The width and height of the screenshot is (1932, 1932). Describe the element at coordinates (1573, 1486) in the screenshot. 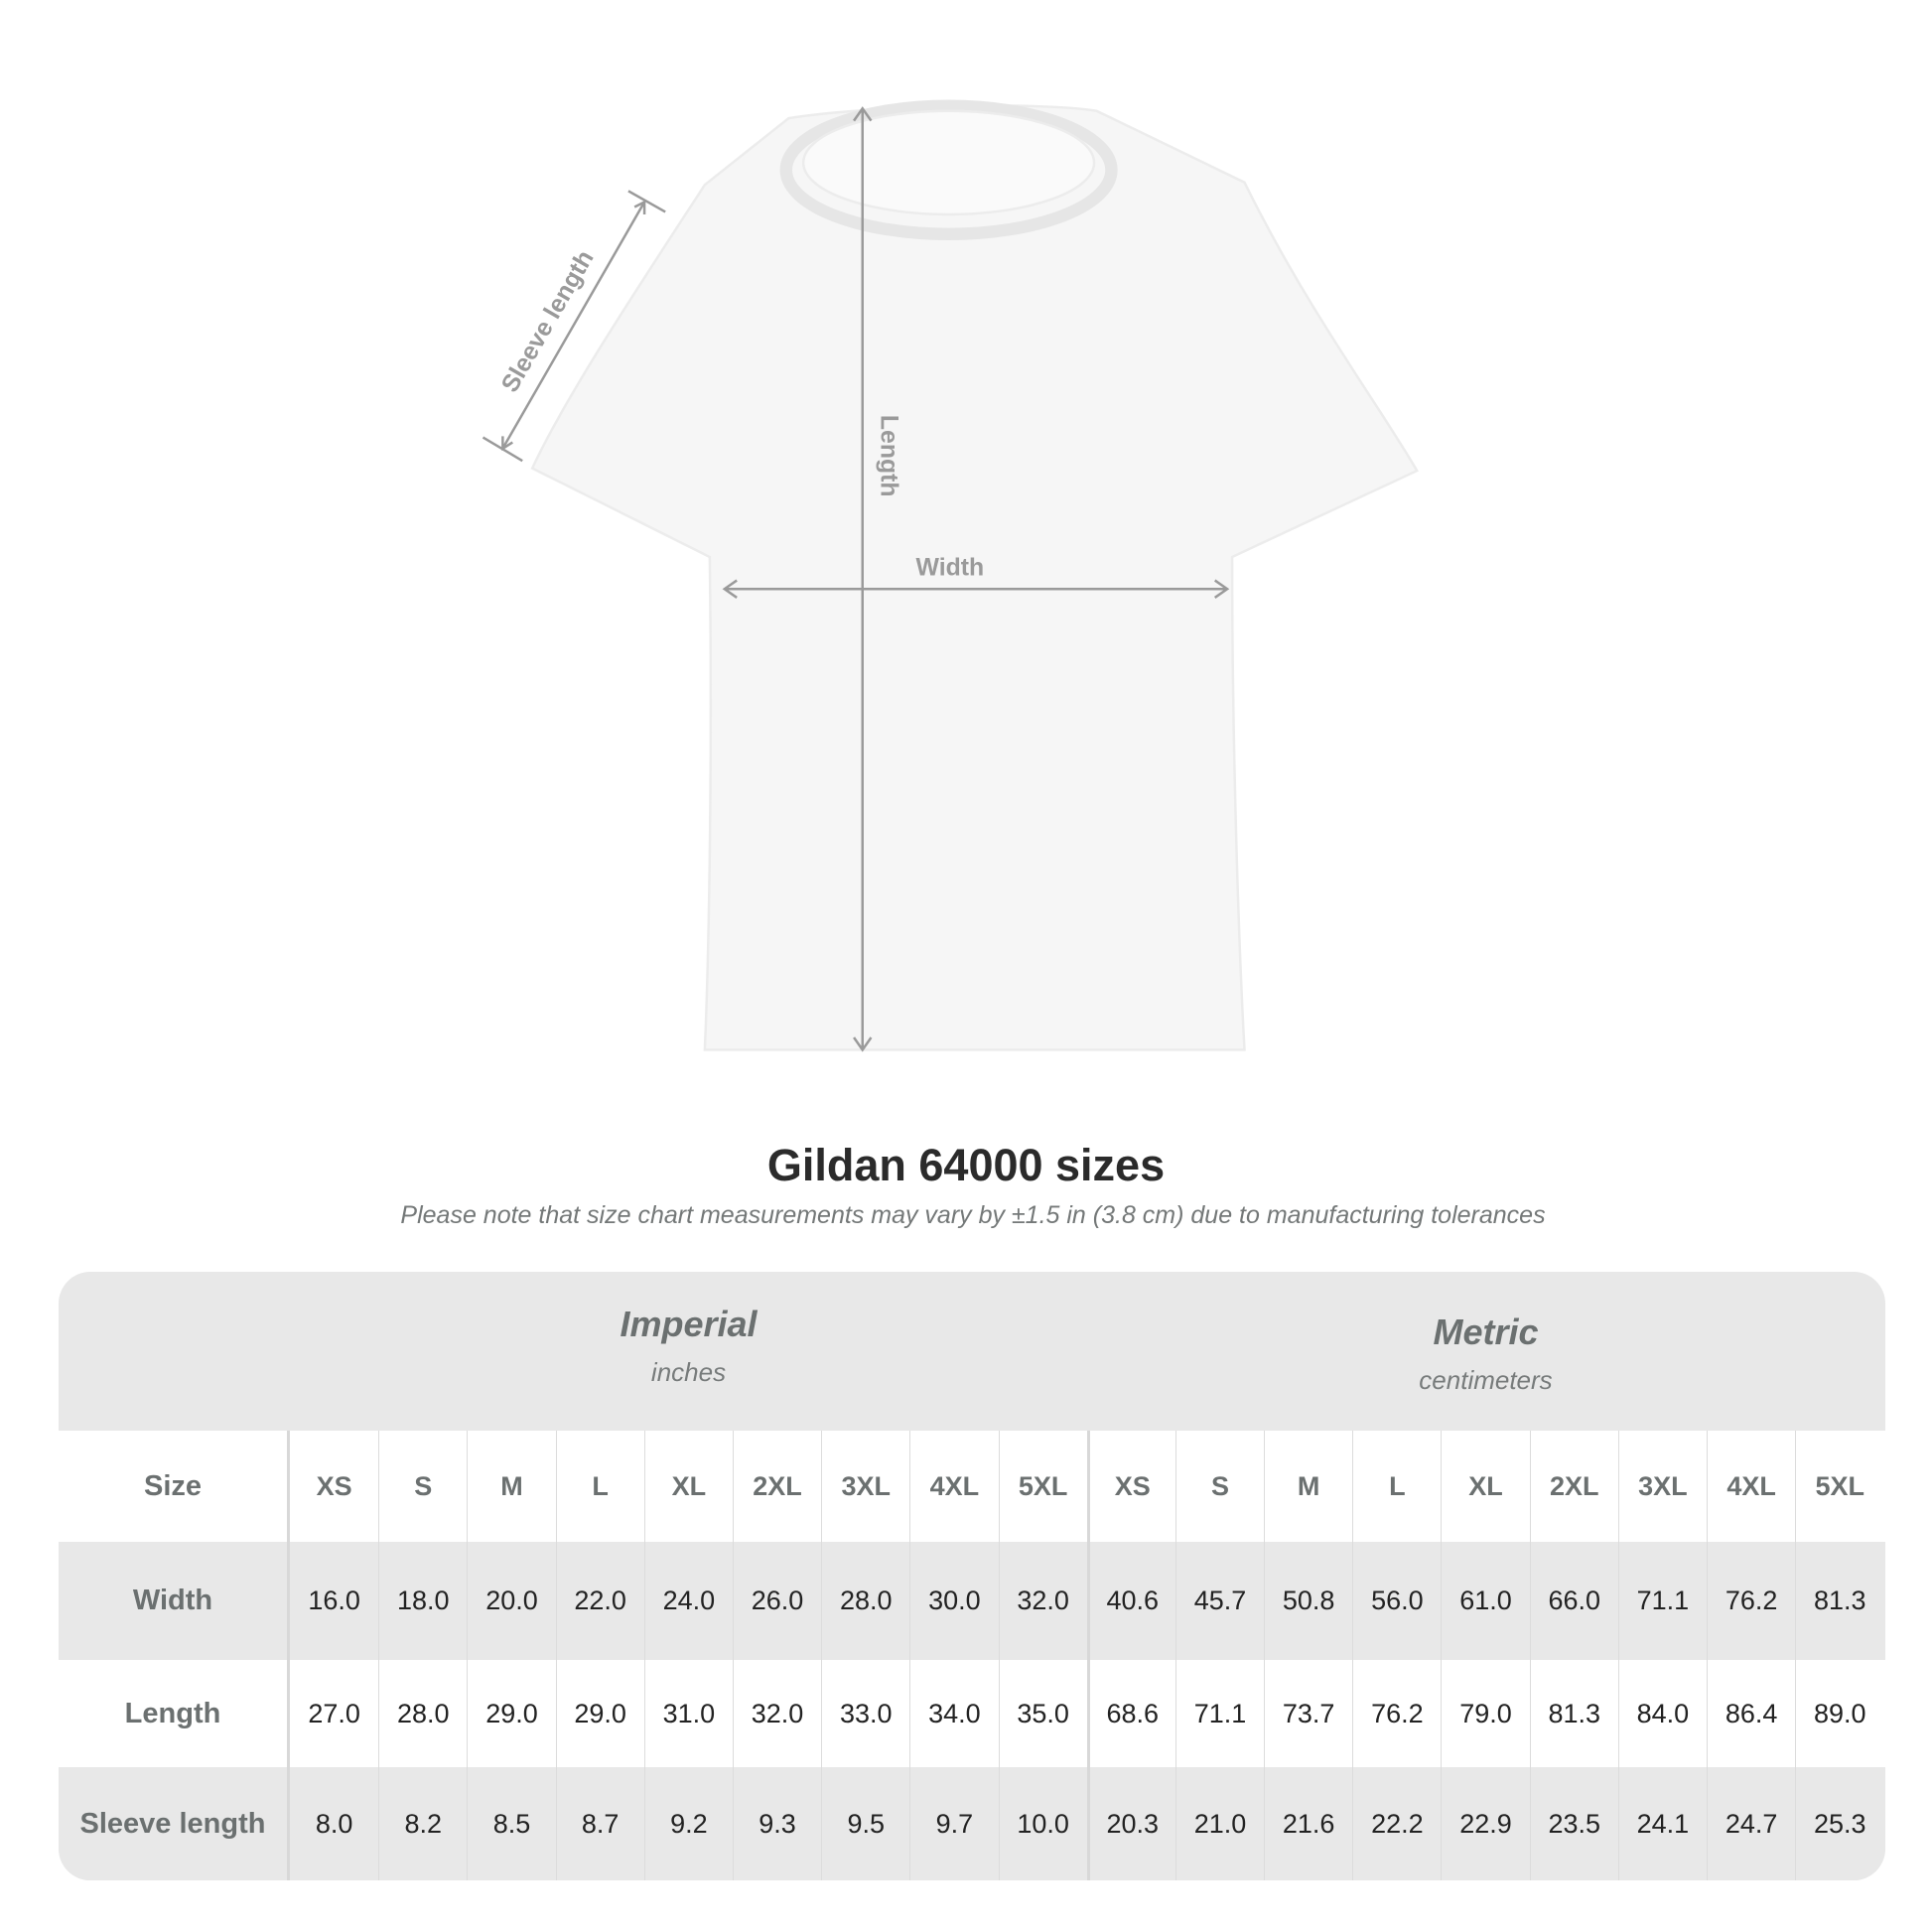

I see `size-header-metric: 2XL` at that location.